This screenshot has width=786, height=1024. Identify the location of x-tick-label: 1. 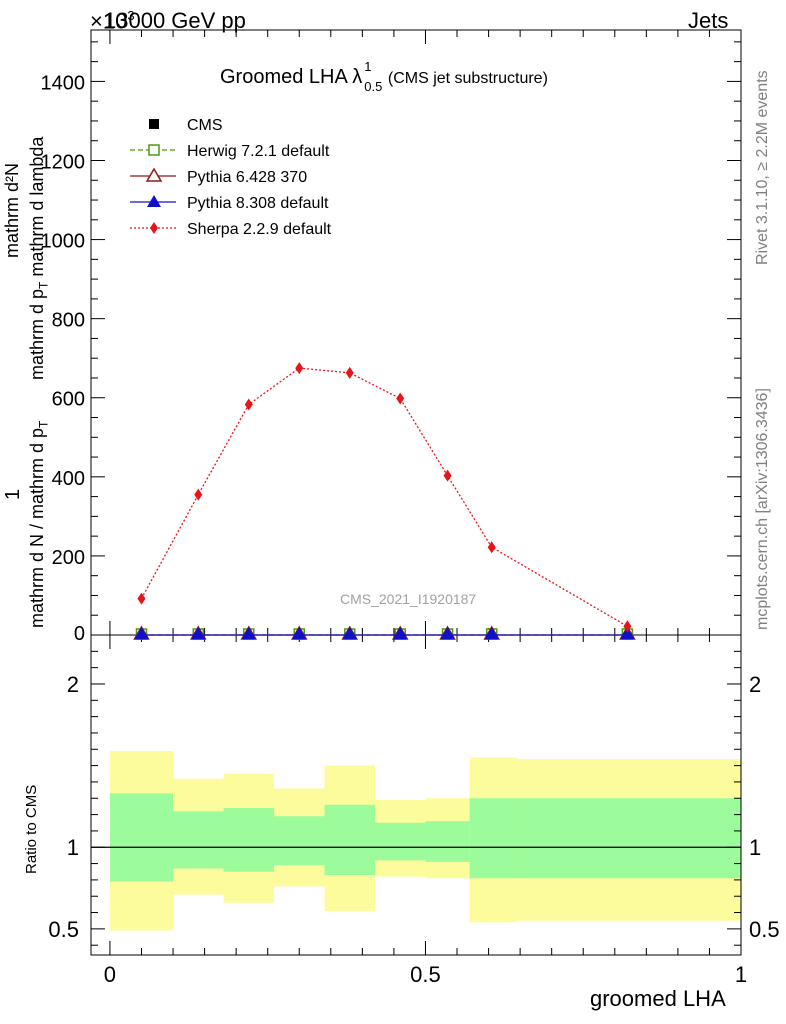
(741, 974).